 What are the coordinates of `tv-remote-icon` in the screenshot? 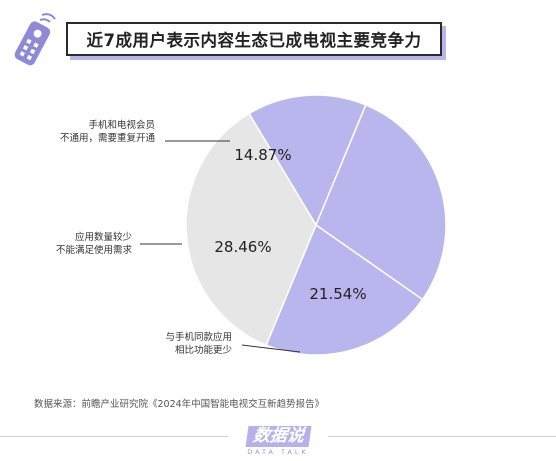 It's located at (35, 39).